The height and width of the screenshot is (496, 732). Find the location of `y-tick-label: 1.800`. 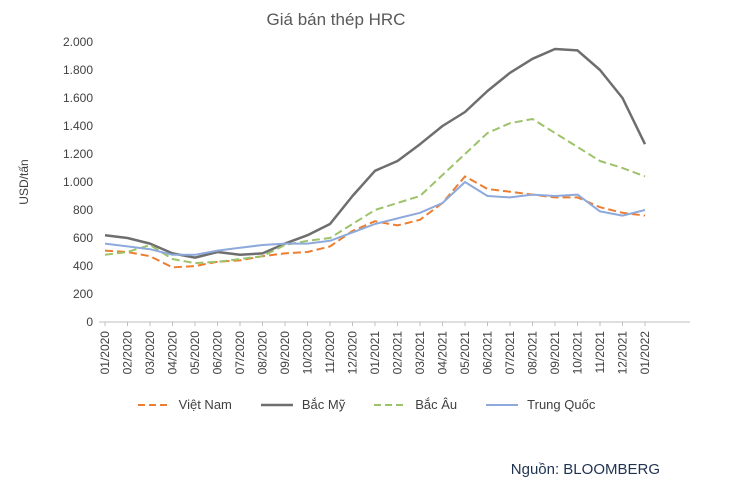

y-tick-label: 1.800 is located at coordinates (78, 70).